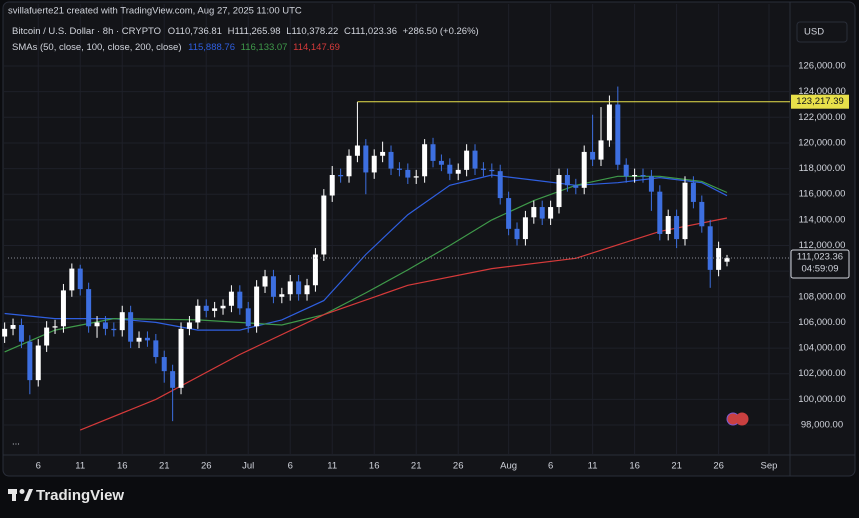  Describe the element at coordinates (97, 47) in the screenshot. I see `sma-legend-title: SMAs (50, close, 100, close, 200, close)` at that location.